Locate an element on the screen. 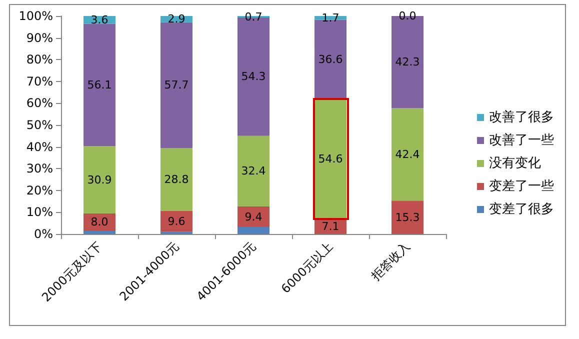 The image size is (579, 339). y-tick-label: 10% is located at coordinates (39, 212).